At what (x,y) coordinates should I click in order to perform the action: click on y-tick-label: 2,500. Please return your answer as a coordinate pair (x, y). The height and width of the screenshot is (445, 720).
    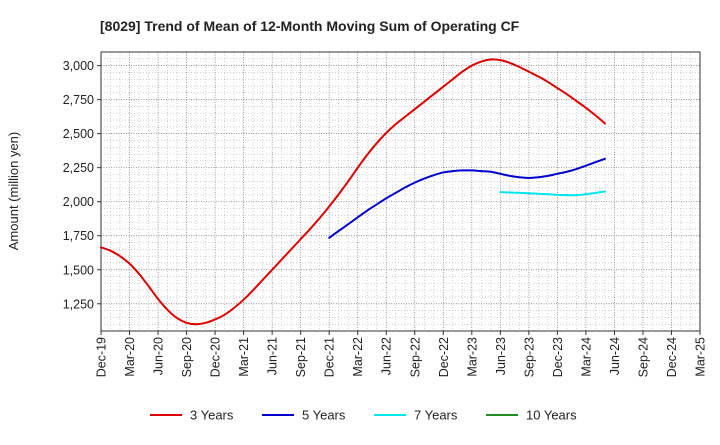
    Looking at the image, I should click on (78, 134).